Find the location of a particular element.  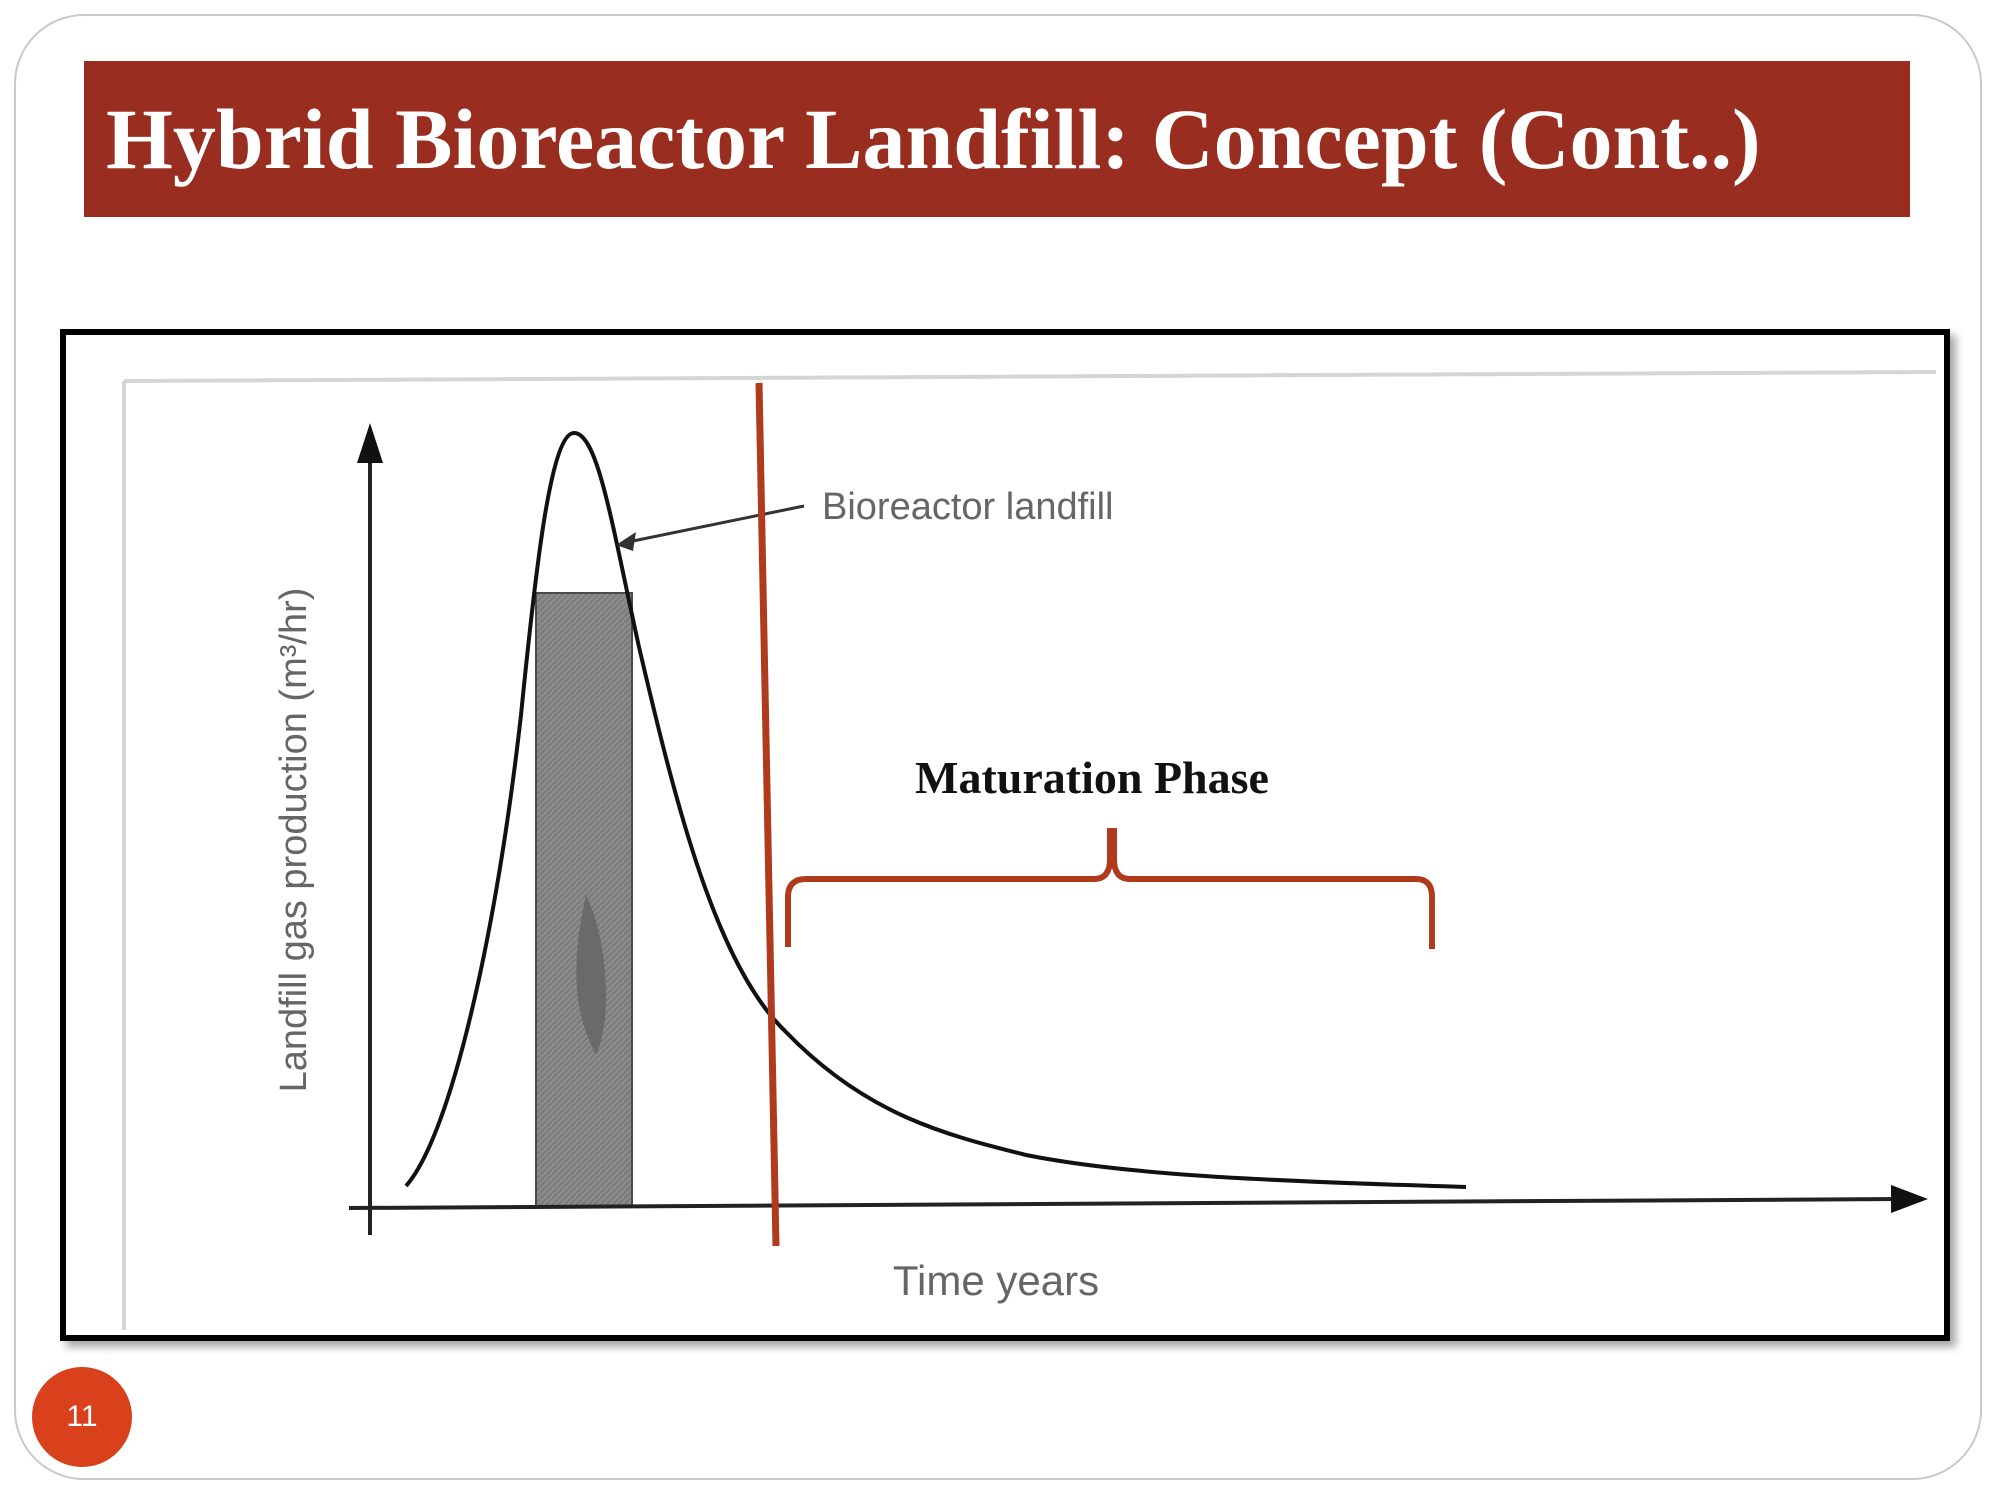

maturation-phase-brace is located at coordinates (1110, 888).